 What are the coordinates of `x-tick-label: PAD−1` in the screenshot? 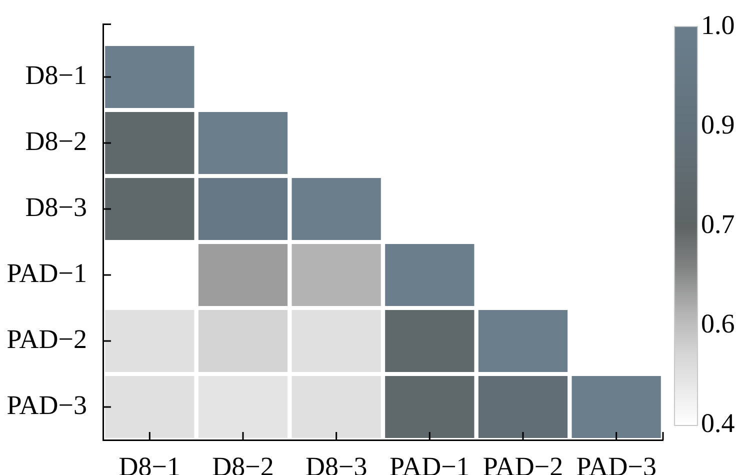 It's located at (430, 463).